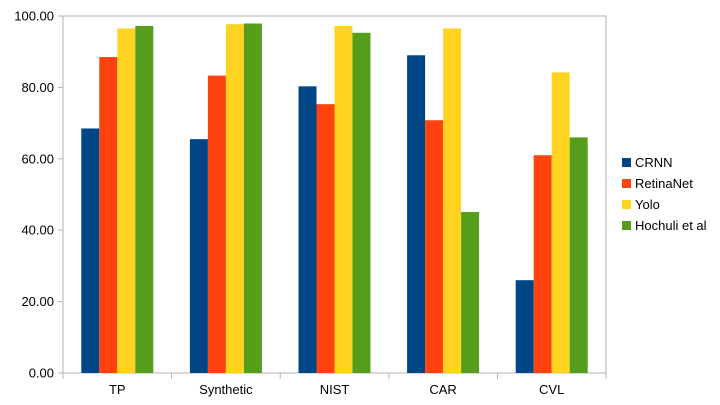 Image resolution: width=720 pixels, height=405 pixels. What do you see at coordinates (654, 162) in the screenshot?
I see `legend-label: CRNN` at bounding box center [654, 162].